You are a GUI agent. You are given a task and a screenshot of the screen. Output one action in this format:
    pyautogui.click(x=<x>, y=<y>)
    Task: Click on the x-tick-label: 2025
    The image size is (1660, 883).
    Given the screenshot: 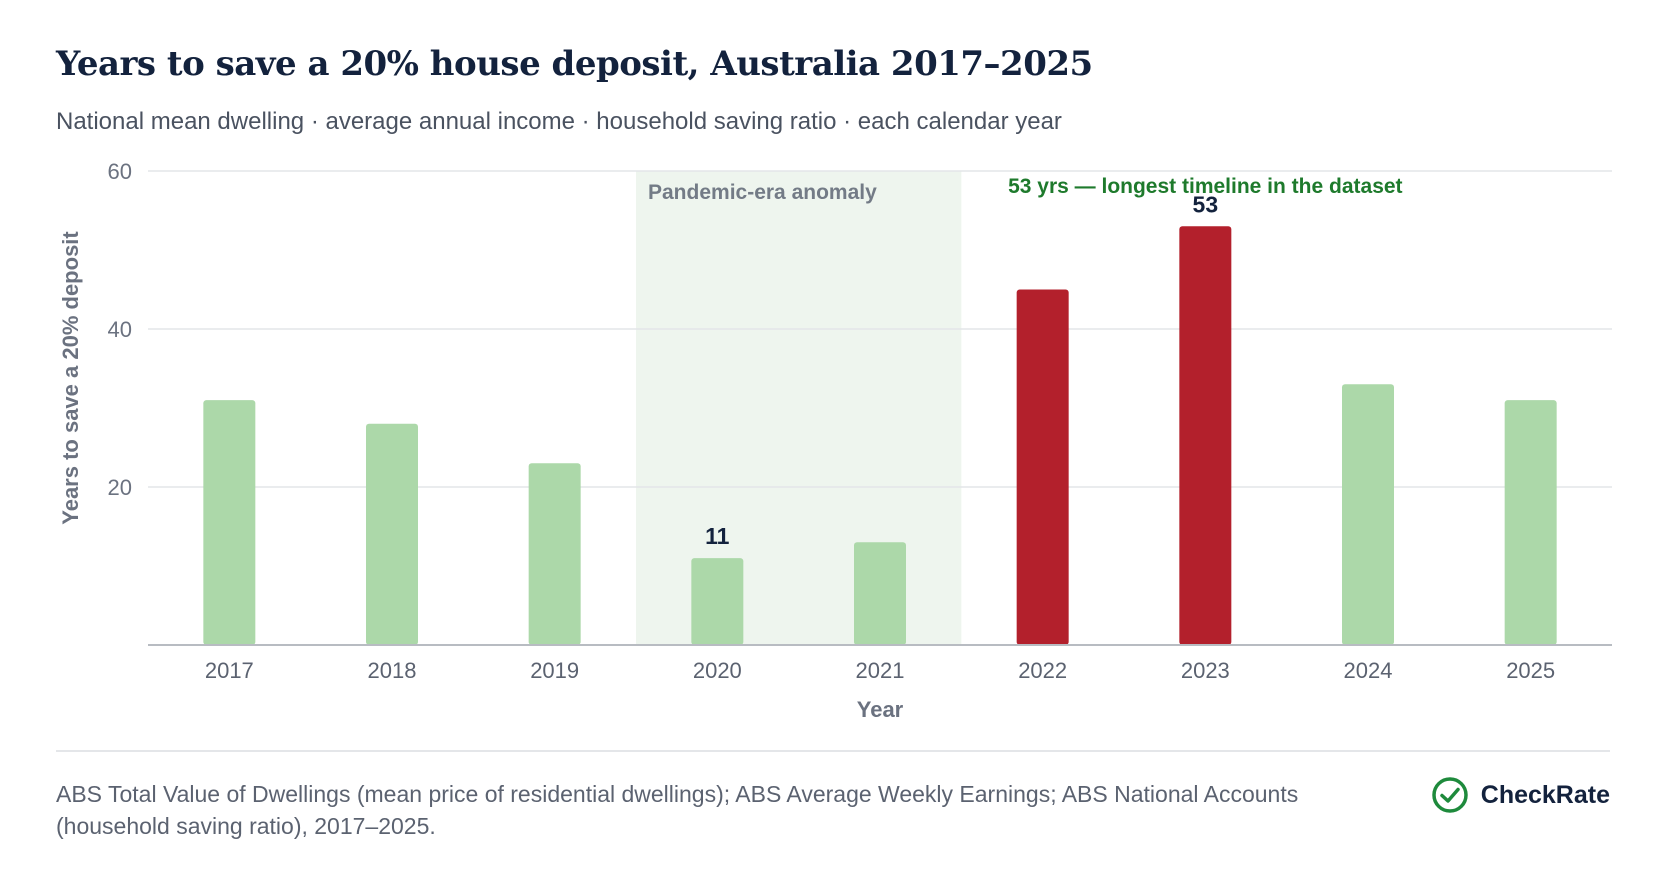 What is the action you would take?
    pyautogui.click(x=1530, y=670)
    